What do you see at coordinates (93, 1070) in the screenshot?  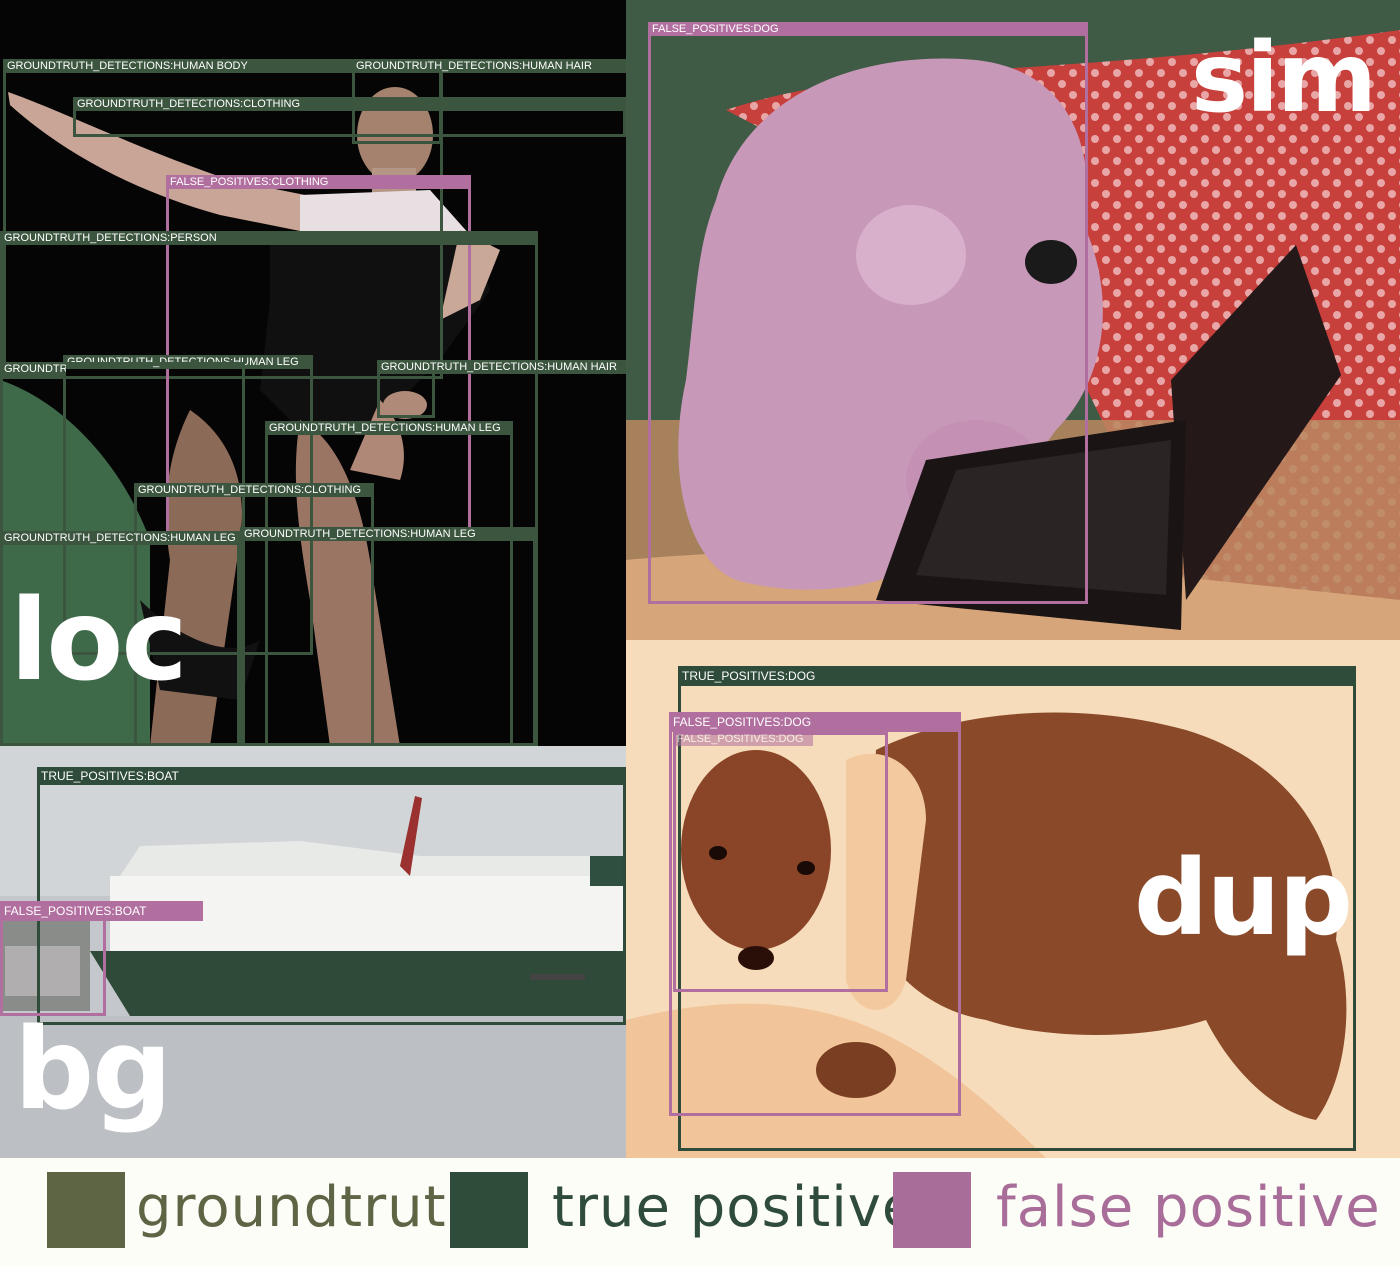 I see `bg-category-label: bg` at bounding box center [93, 1070].